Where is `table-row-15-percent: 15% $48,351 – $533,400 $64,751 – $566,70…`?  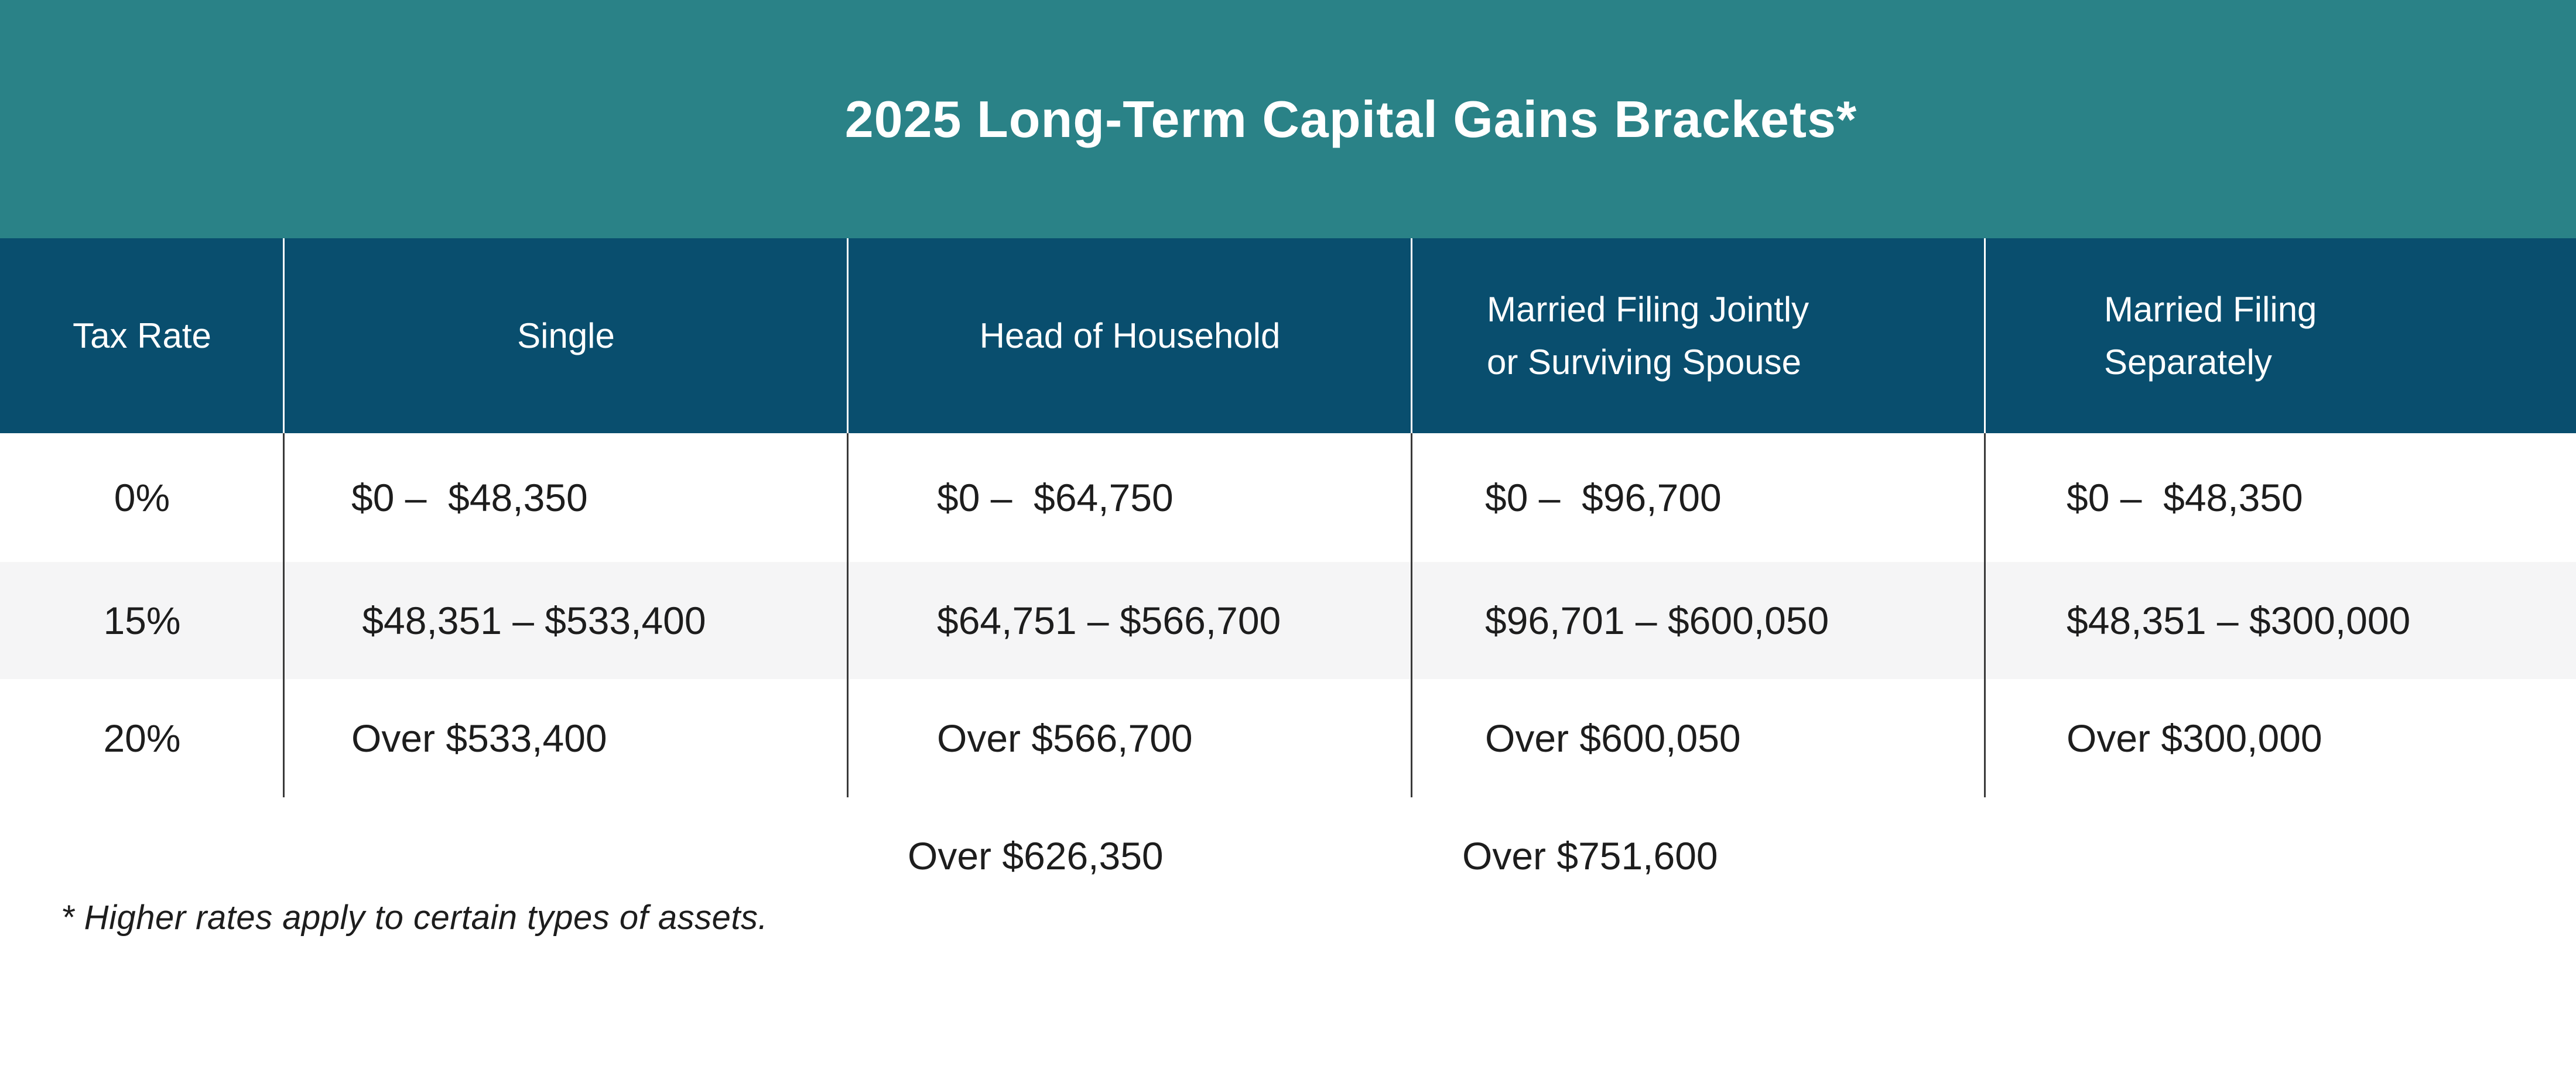 table-row-15-percent: 15% $48,351 – $533,400 $64,751 – $566,70… is located at coordinates (1288, 620).